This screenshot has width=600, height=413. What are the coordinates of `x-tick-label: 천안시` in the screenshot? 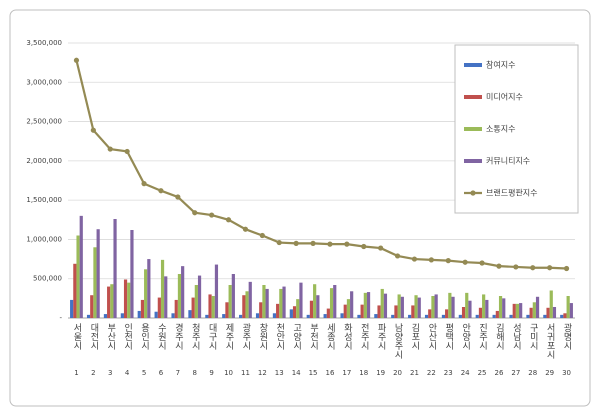 It's located at (279, 336).